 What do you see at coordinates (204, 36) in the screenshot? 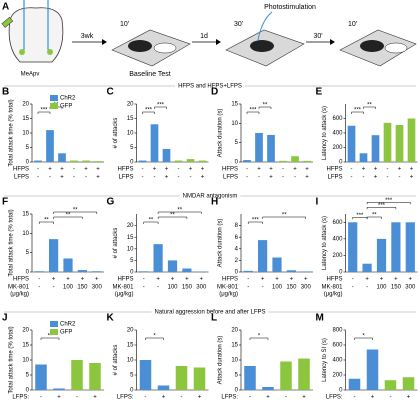
I see `step-label: 1d` at bounding box center [204, 36].